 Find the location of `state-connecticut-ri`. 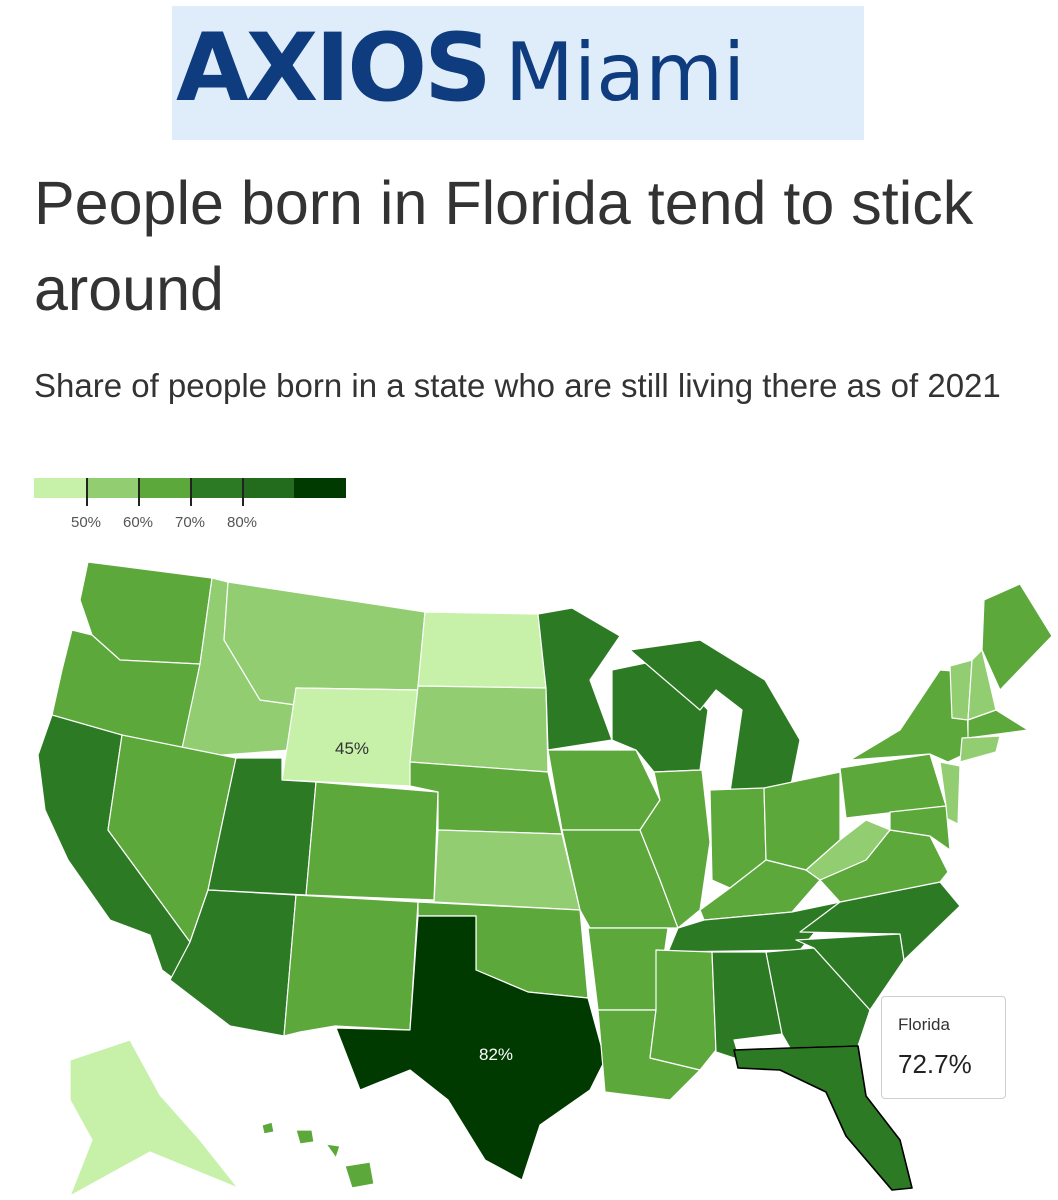

state-connecticut-ri is located at coordinates (980, 749).